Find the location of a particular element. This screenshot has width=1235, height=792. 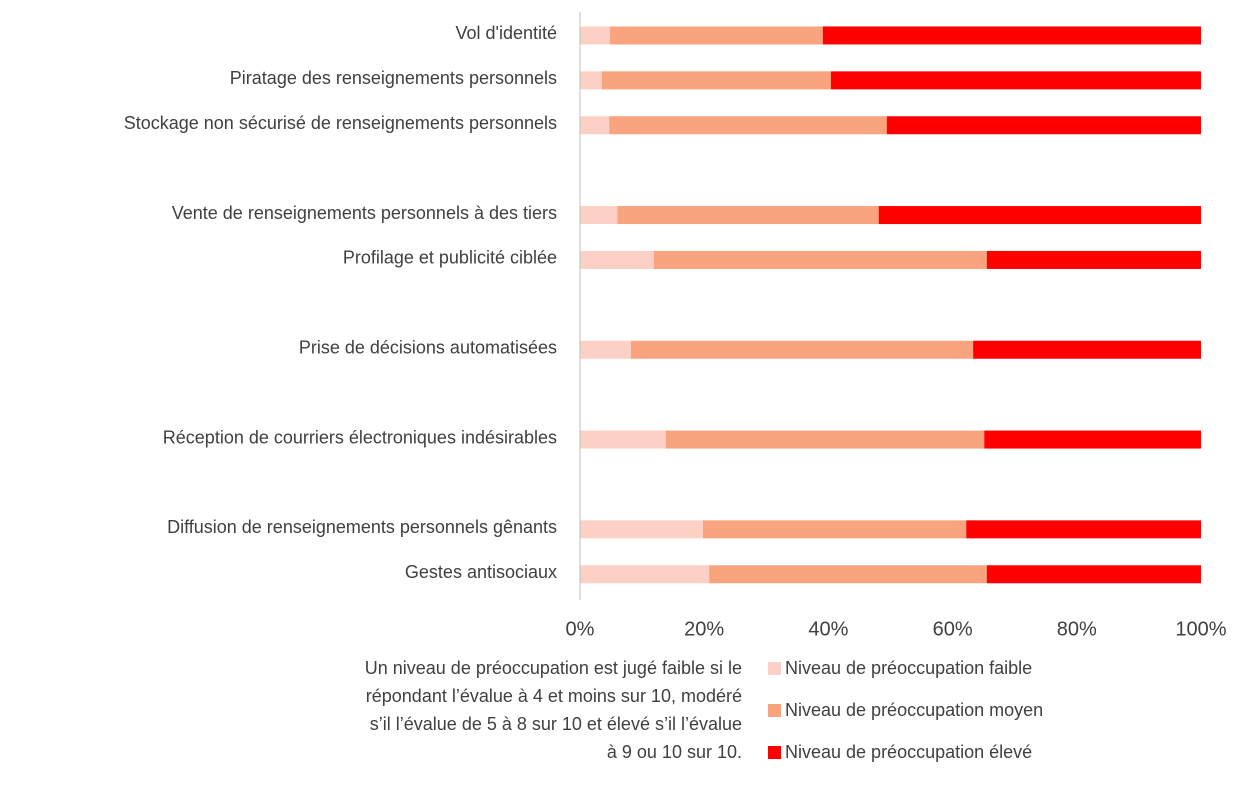

legend-label: Niveau de préoccupation faible is located at coordinates (908, 668).